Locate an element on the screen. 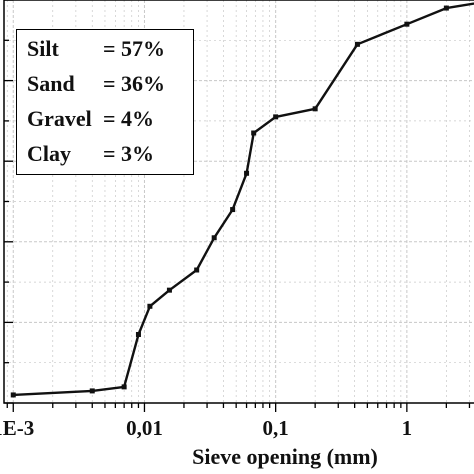 This screenshot has width=474, height=474. tick-label-layer: 1E-3 0,01 0,1 1 is located at coordinates (206, 428).